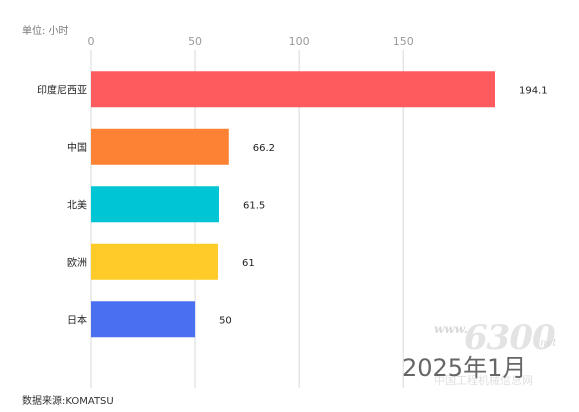 The height and width of the screenshot is (412, 579). I want to click on value-label: 66.2, so click(264, 148).